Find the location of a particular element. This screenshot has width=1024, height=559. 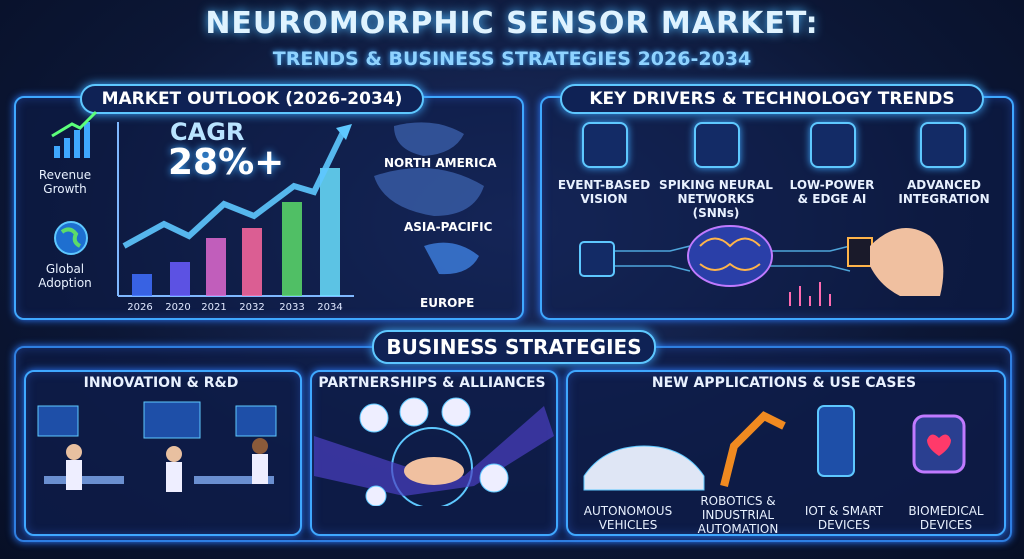

drivers-title: KEY DRIVERS & TECHNOLOGY TRENDS is located at coordinates (772, 99).